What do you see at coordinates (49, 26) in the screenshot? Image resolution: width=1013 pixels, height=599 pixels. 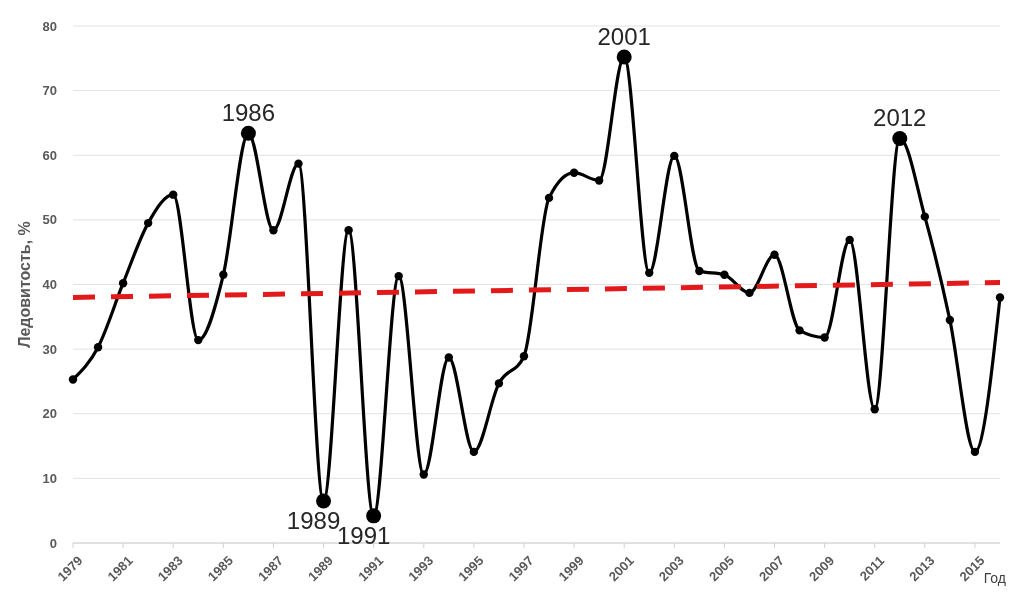 I see `y-tick-label: 80` at bounding box center [49, 26].